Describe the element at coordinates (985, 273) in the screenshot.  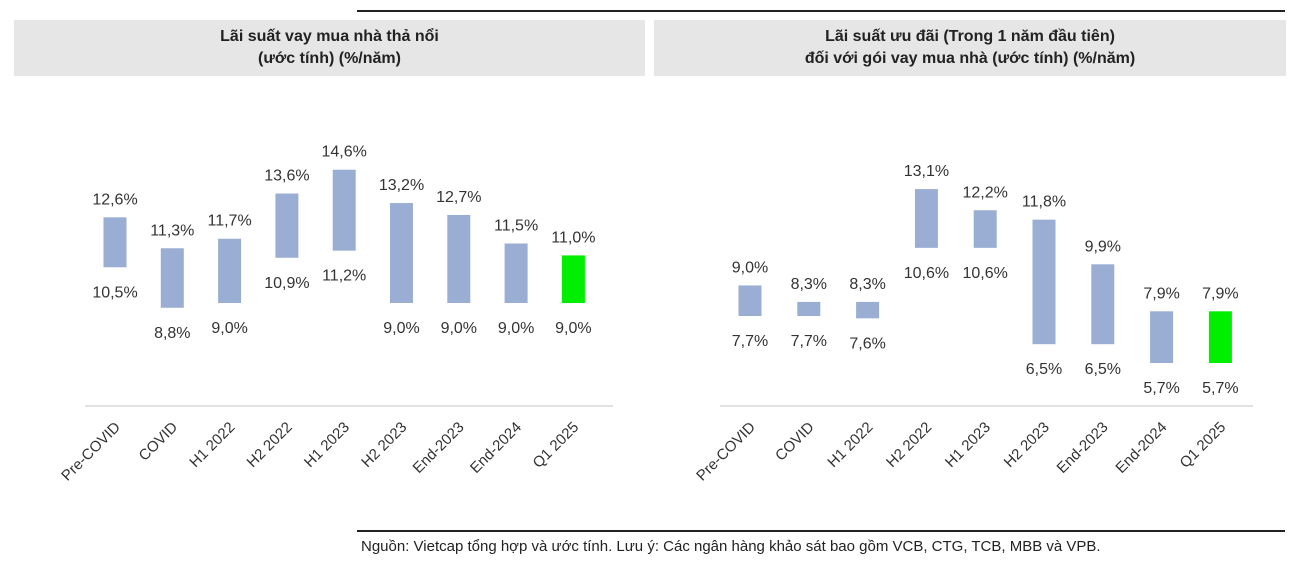
I see `right-low-label-4: 10,6%` at that location.